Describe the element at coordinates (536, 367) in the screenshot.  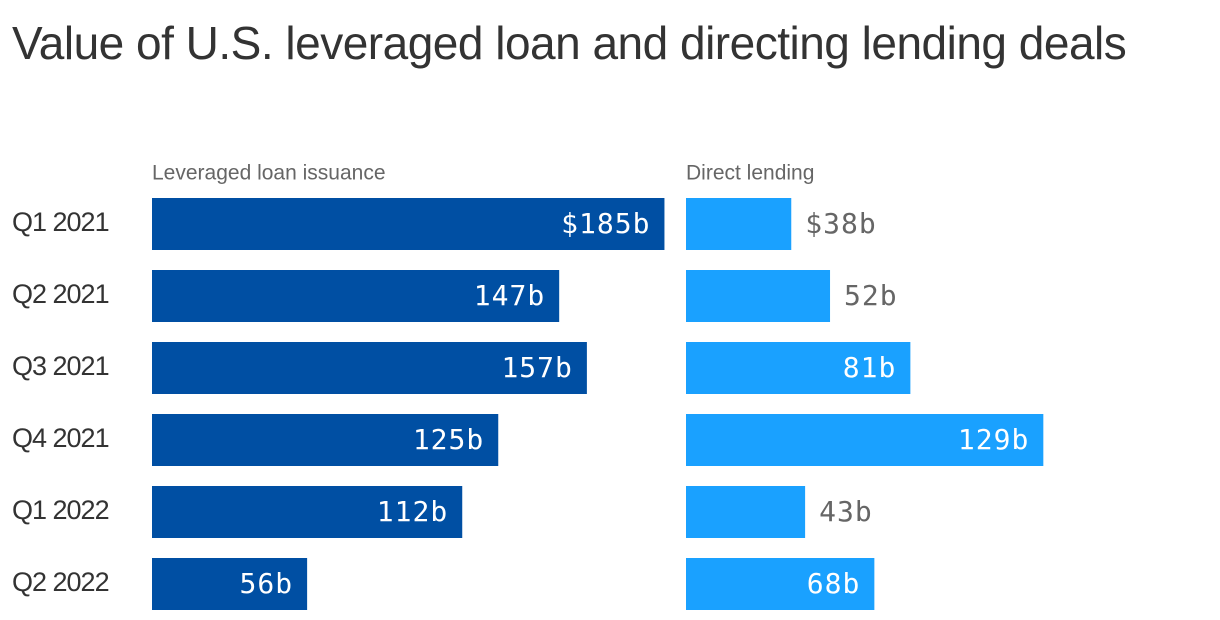
I see `value-label: 157b` at that location.